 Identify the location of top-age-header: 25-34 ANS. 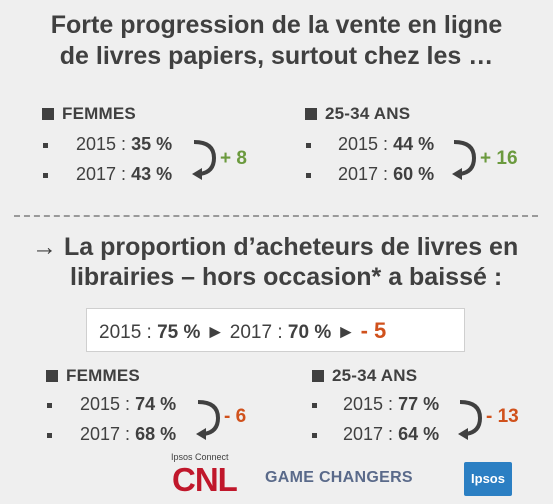
(357, 114).